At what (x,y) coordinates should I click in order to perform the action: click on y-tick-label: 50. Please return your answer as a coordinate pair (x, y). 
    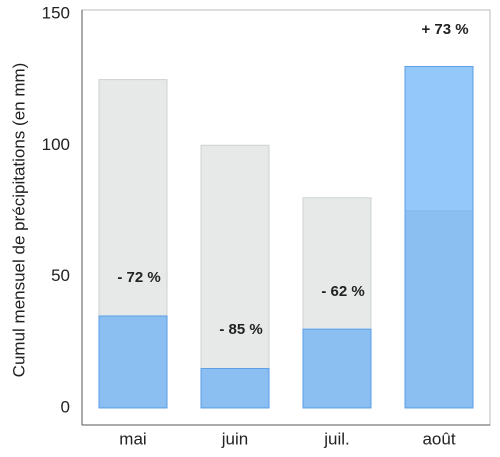
    Looking at the image, I should click on (60, 275).